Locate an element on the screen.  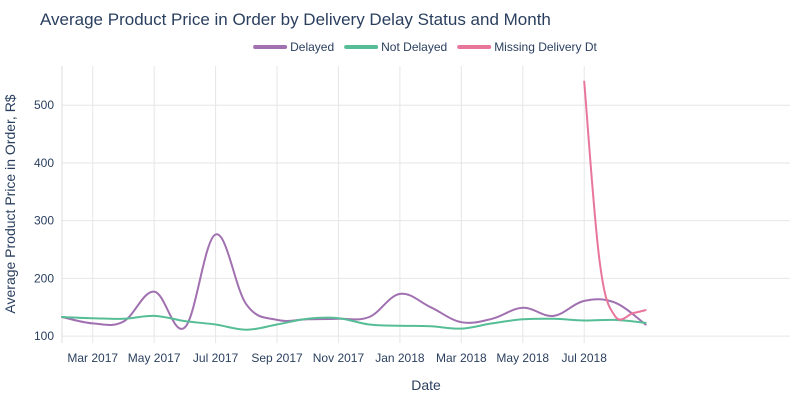
x-axis-title: Date is located at coordinates (426, 385).